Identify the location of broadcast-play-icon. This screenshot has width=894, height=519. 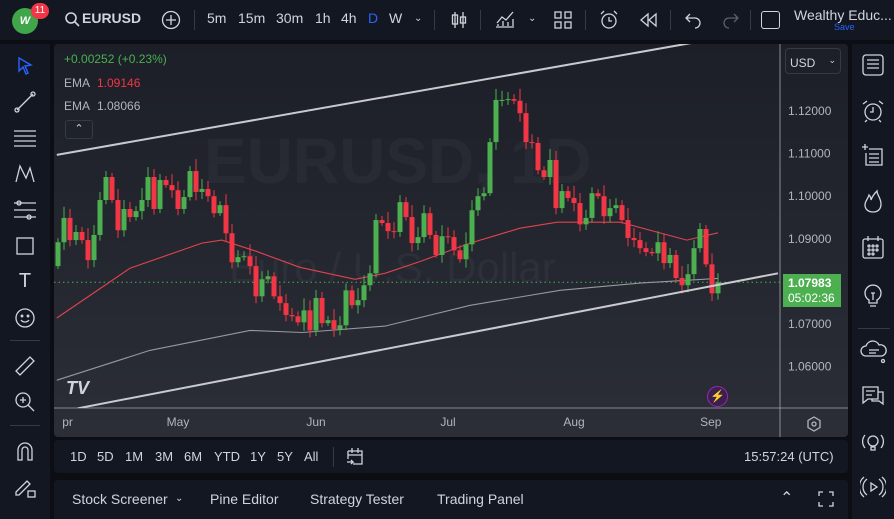
(873, 487).